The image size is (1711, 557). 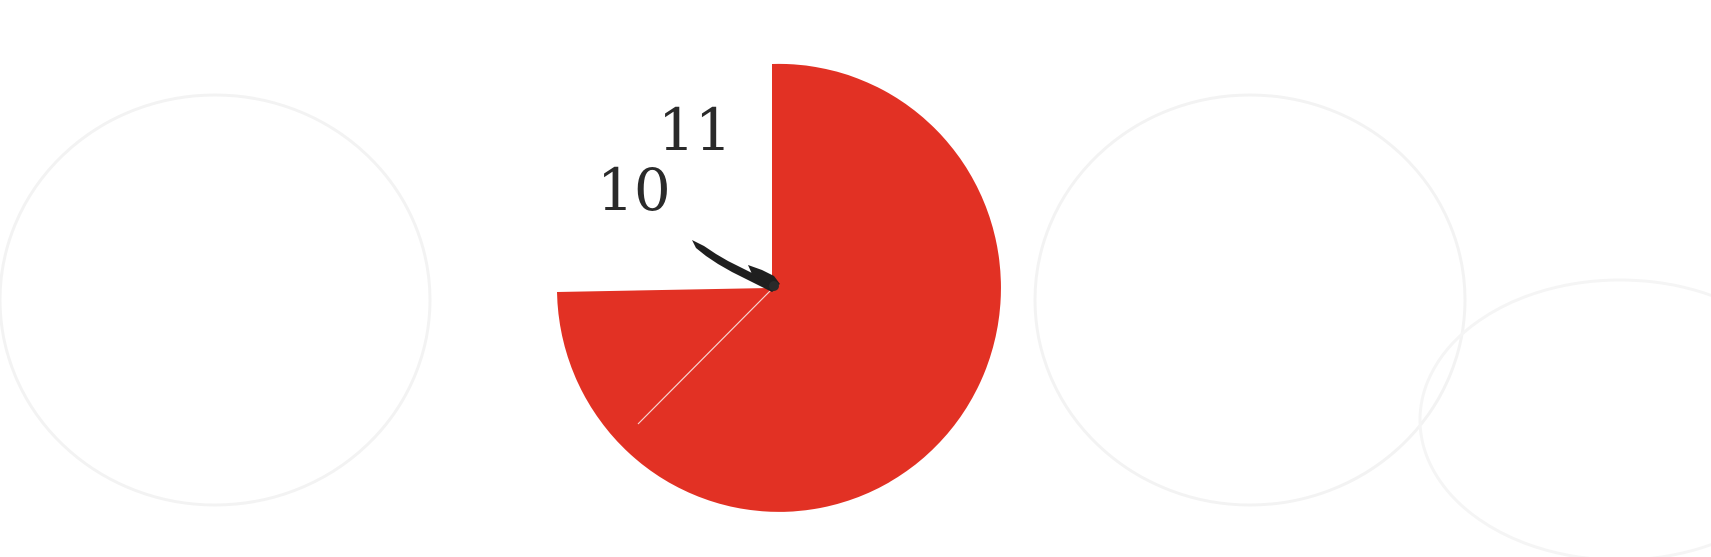 What do you see at coordinates (705, 356) in the screenshot?
I see `face-seam` at bounding box center [705, 356].